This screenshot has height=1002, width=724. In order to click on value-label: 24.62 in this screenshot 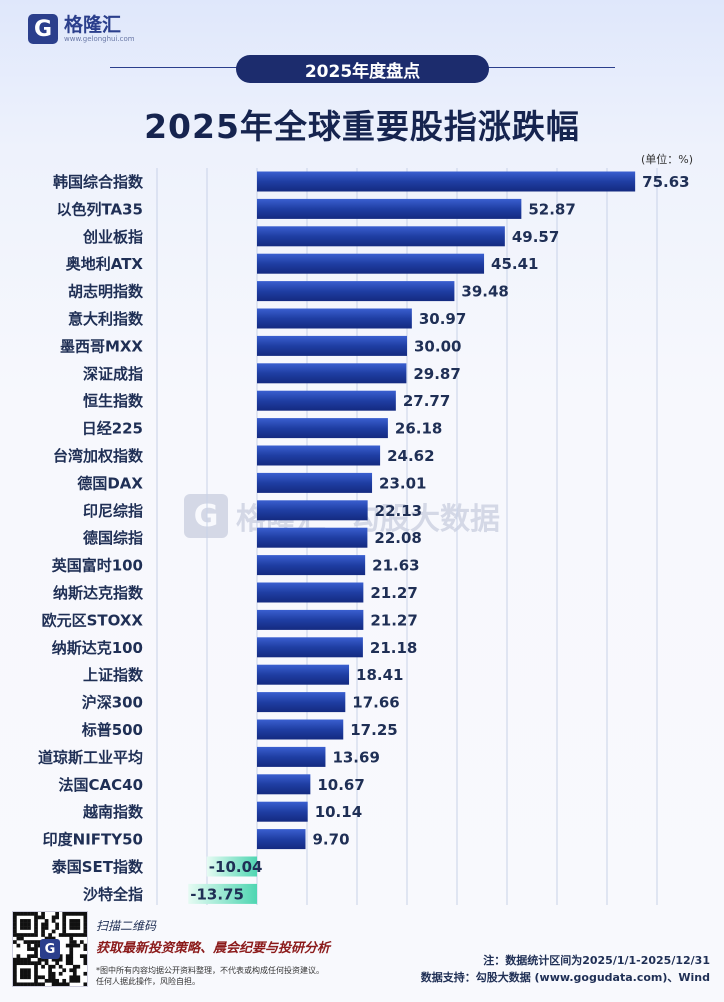, I will do `click(410, 456)`.